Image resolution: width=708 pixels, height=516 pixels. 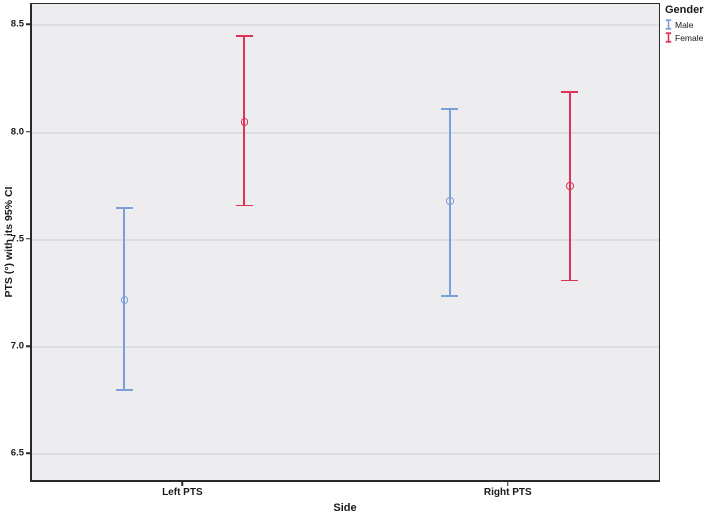 I want to click on y-tick-label: 7.0, so click(x=17, y=346).